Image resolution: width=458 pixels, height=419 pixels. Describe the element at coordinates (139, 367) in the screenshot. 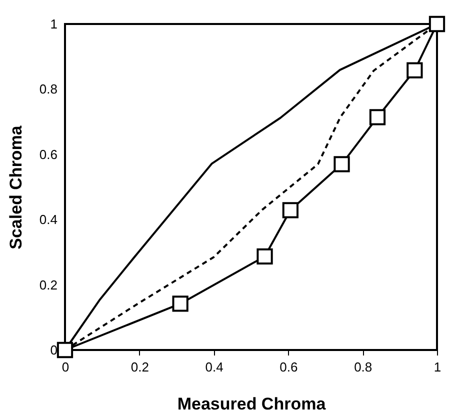

I see `x-tick-label: 0.2` at that location.